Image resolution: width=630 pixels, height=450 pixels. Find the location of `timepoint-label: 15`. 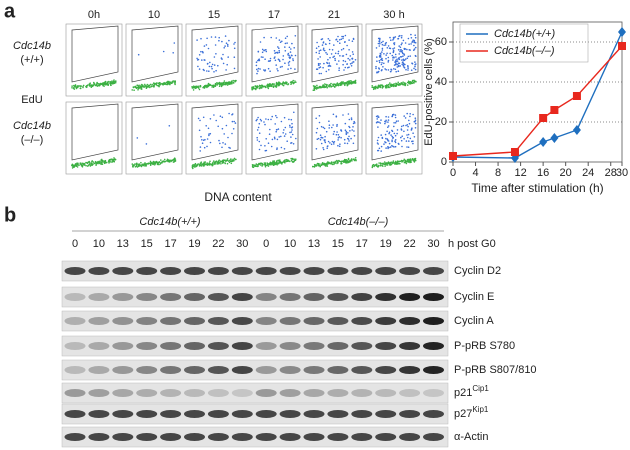

timepoint-label: 15 is located at coordinates (214, 15).